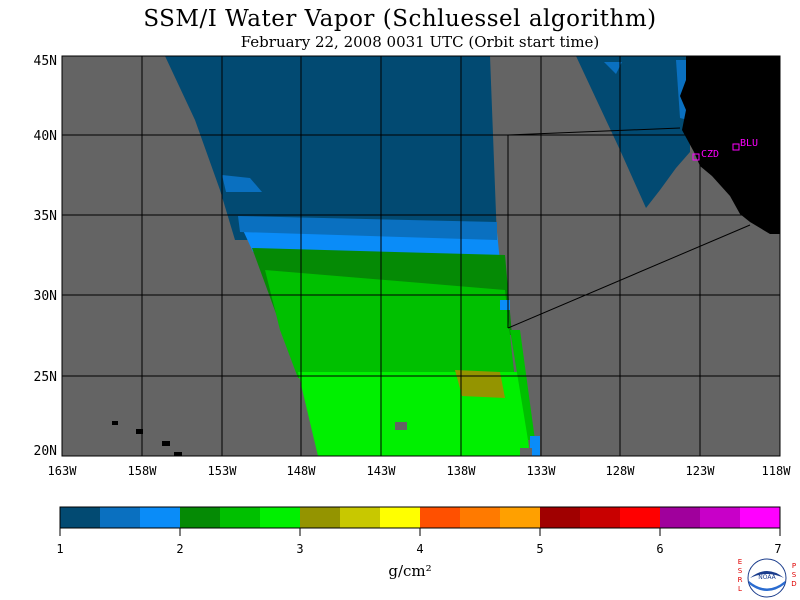 The image size is (800, 600). What do you see at coordinates (45, 296) in the screenshot?
I see `lat-label: 30N` at bounding box center [45, 296].